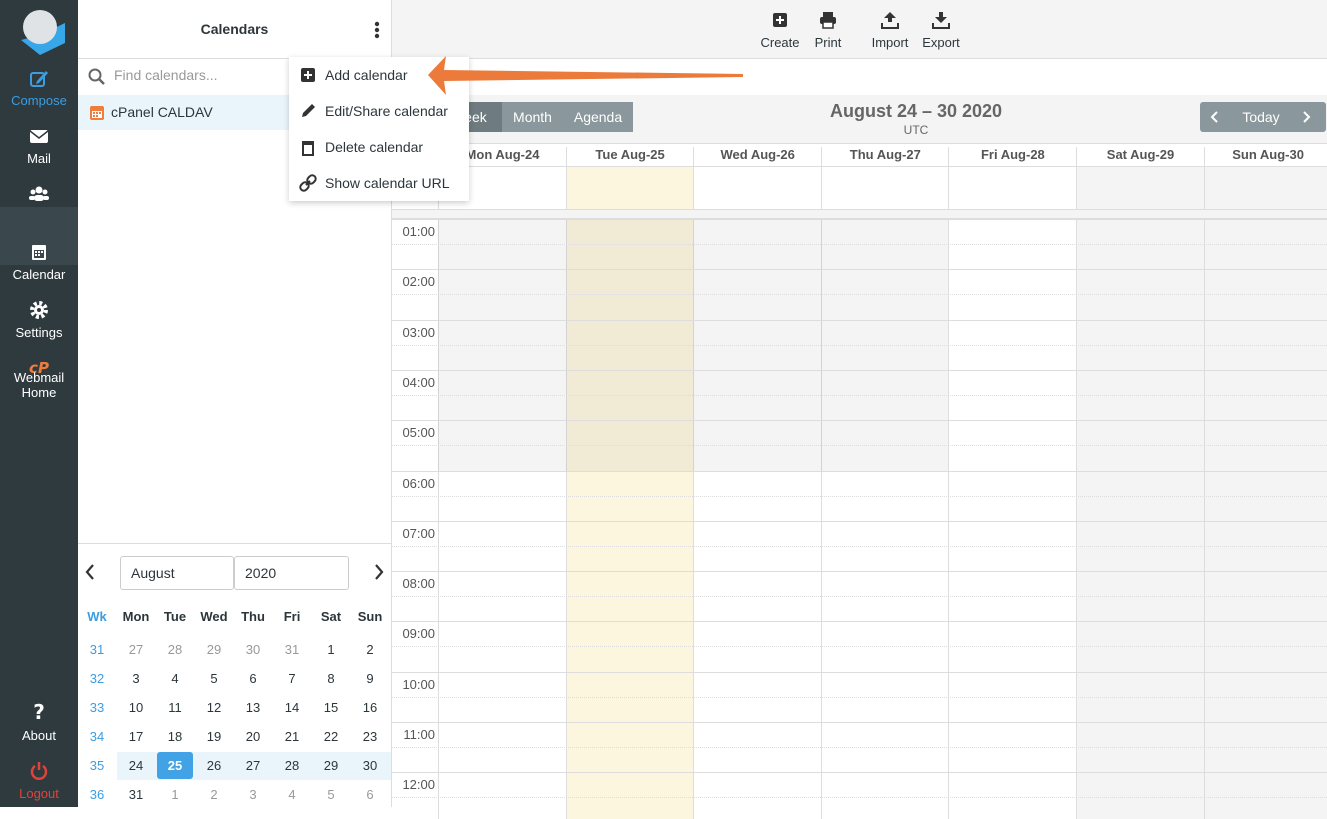  Describe the element at coordinates (598, 117) in the screenshot. I see `view-button: Agenda` at that location.